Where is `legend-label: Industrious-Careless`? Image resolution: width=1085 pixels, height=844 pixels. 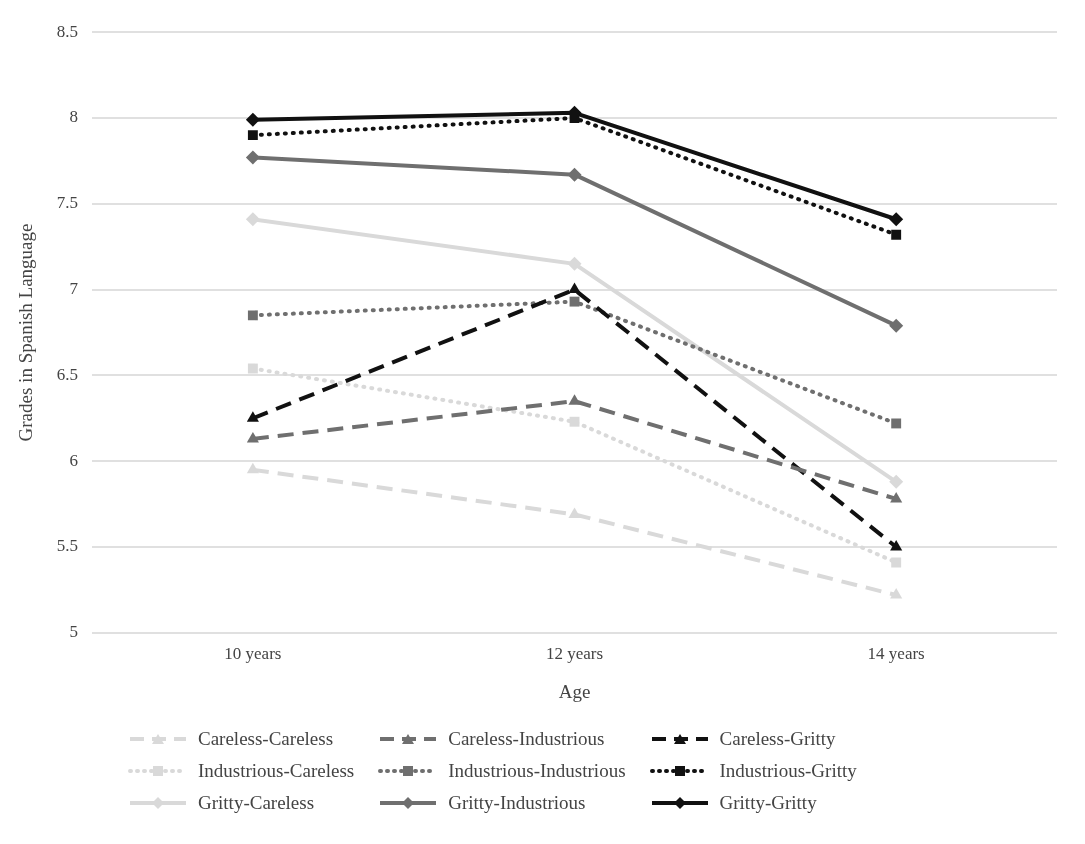 legend-label: Industrious-Careless is located at coordinates (276, 771).